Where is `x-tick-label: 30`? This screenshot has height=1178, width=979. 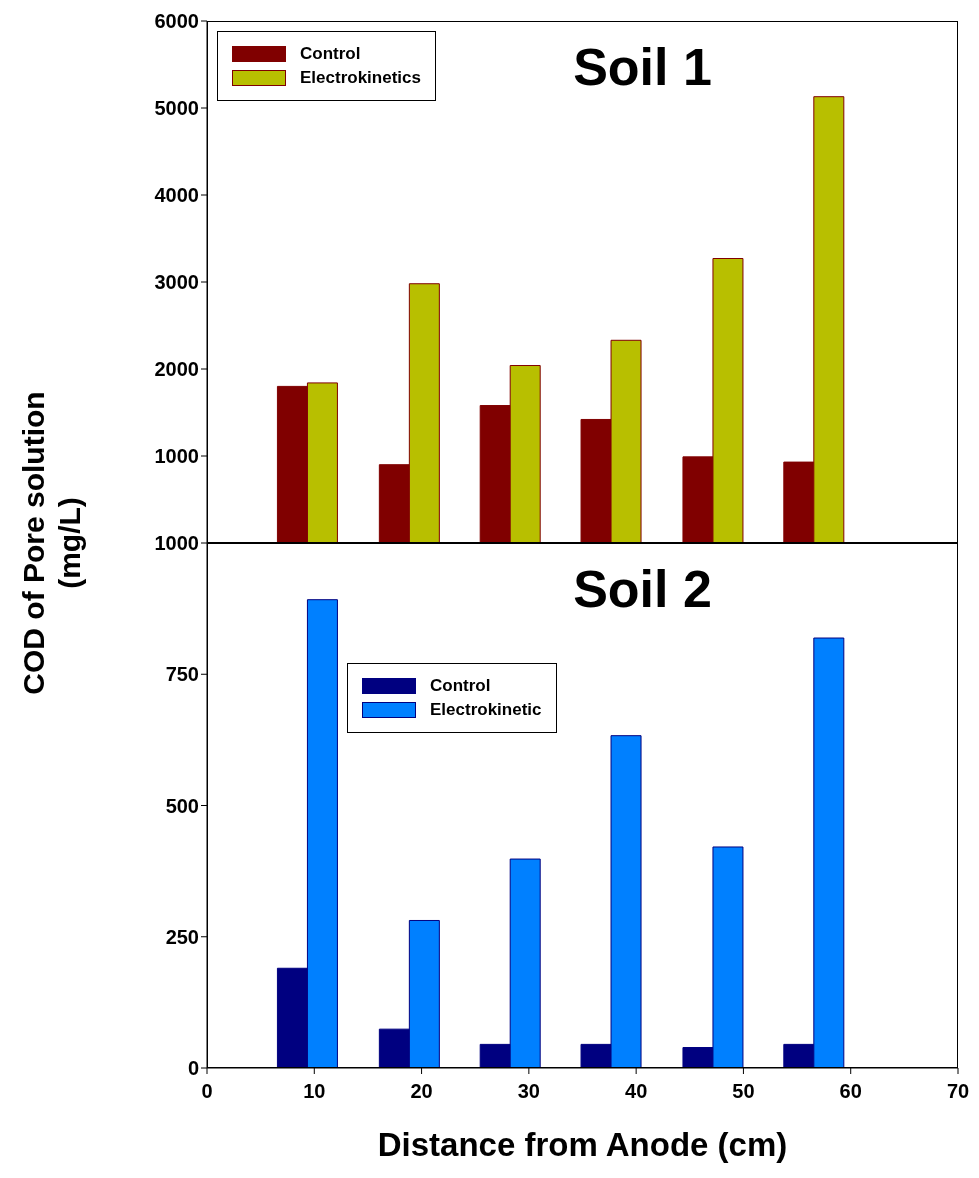 x-tick-label: 30 is located at coordinates (528, 1091).